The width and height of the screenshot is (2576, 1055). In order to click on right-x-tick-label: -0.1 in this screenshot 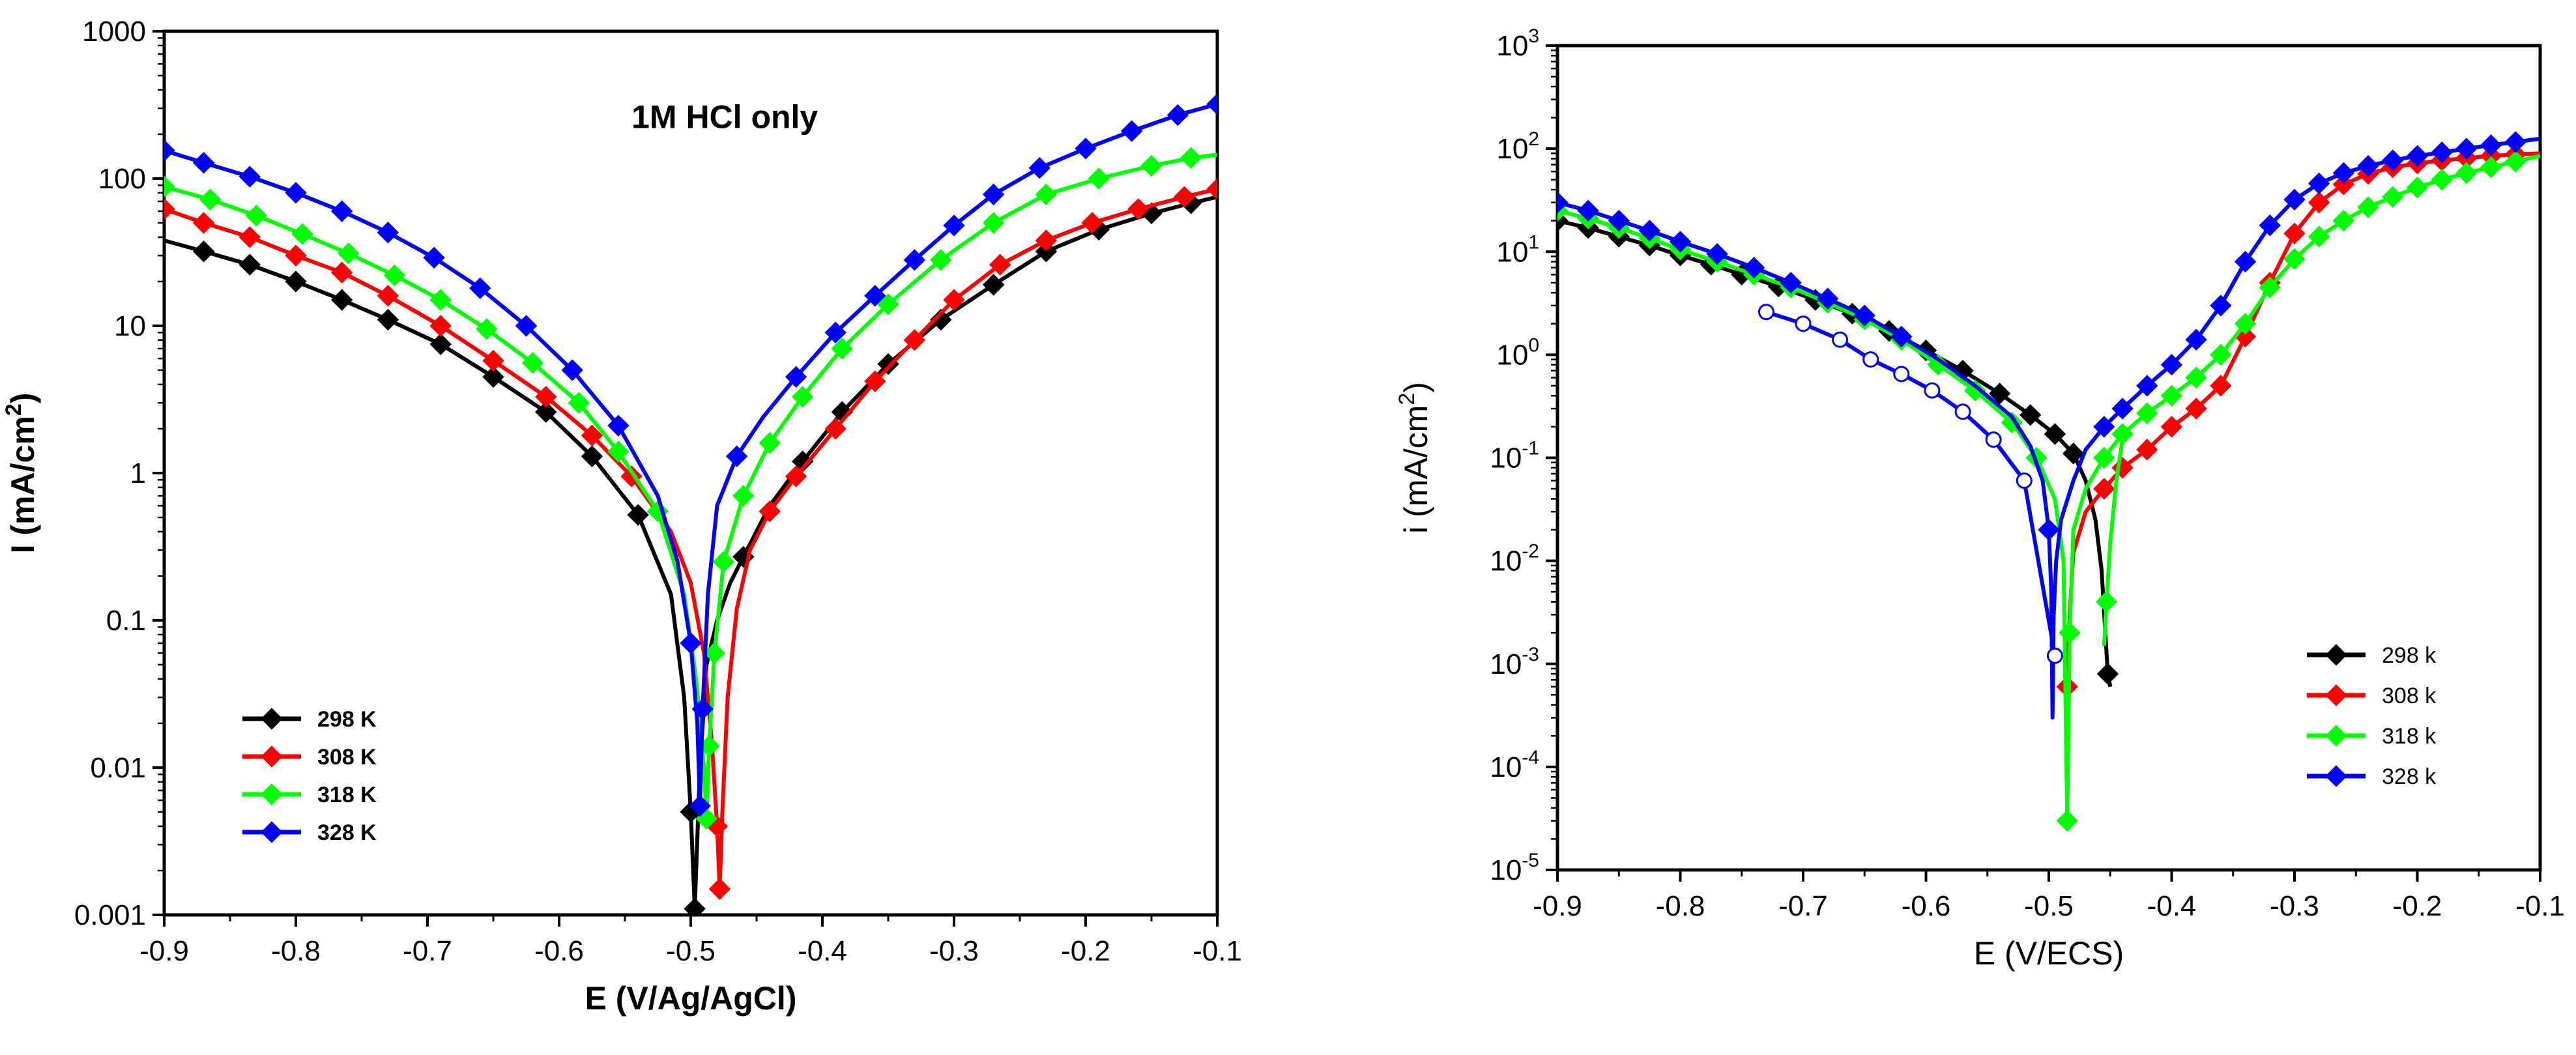, I will do `click(2540, 906)`.